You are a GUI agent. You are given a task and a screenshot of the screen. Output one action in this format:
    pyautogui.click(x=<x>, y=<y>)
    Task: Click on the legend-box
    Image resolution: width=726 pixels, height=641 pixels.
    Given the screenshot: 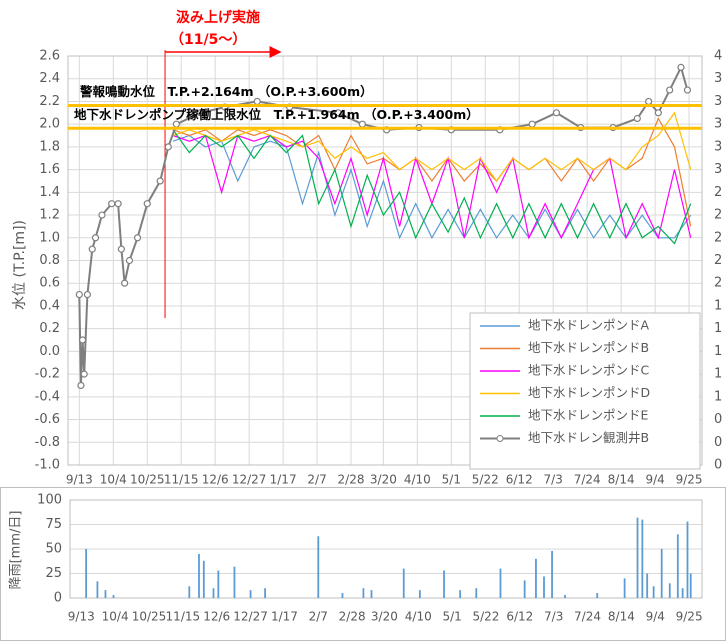 What is the action you would take?
    pyautogui.click(x=585, y=391)
    